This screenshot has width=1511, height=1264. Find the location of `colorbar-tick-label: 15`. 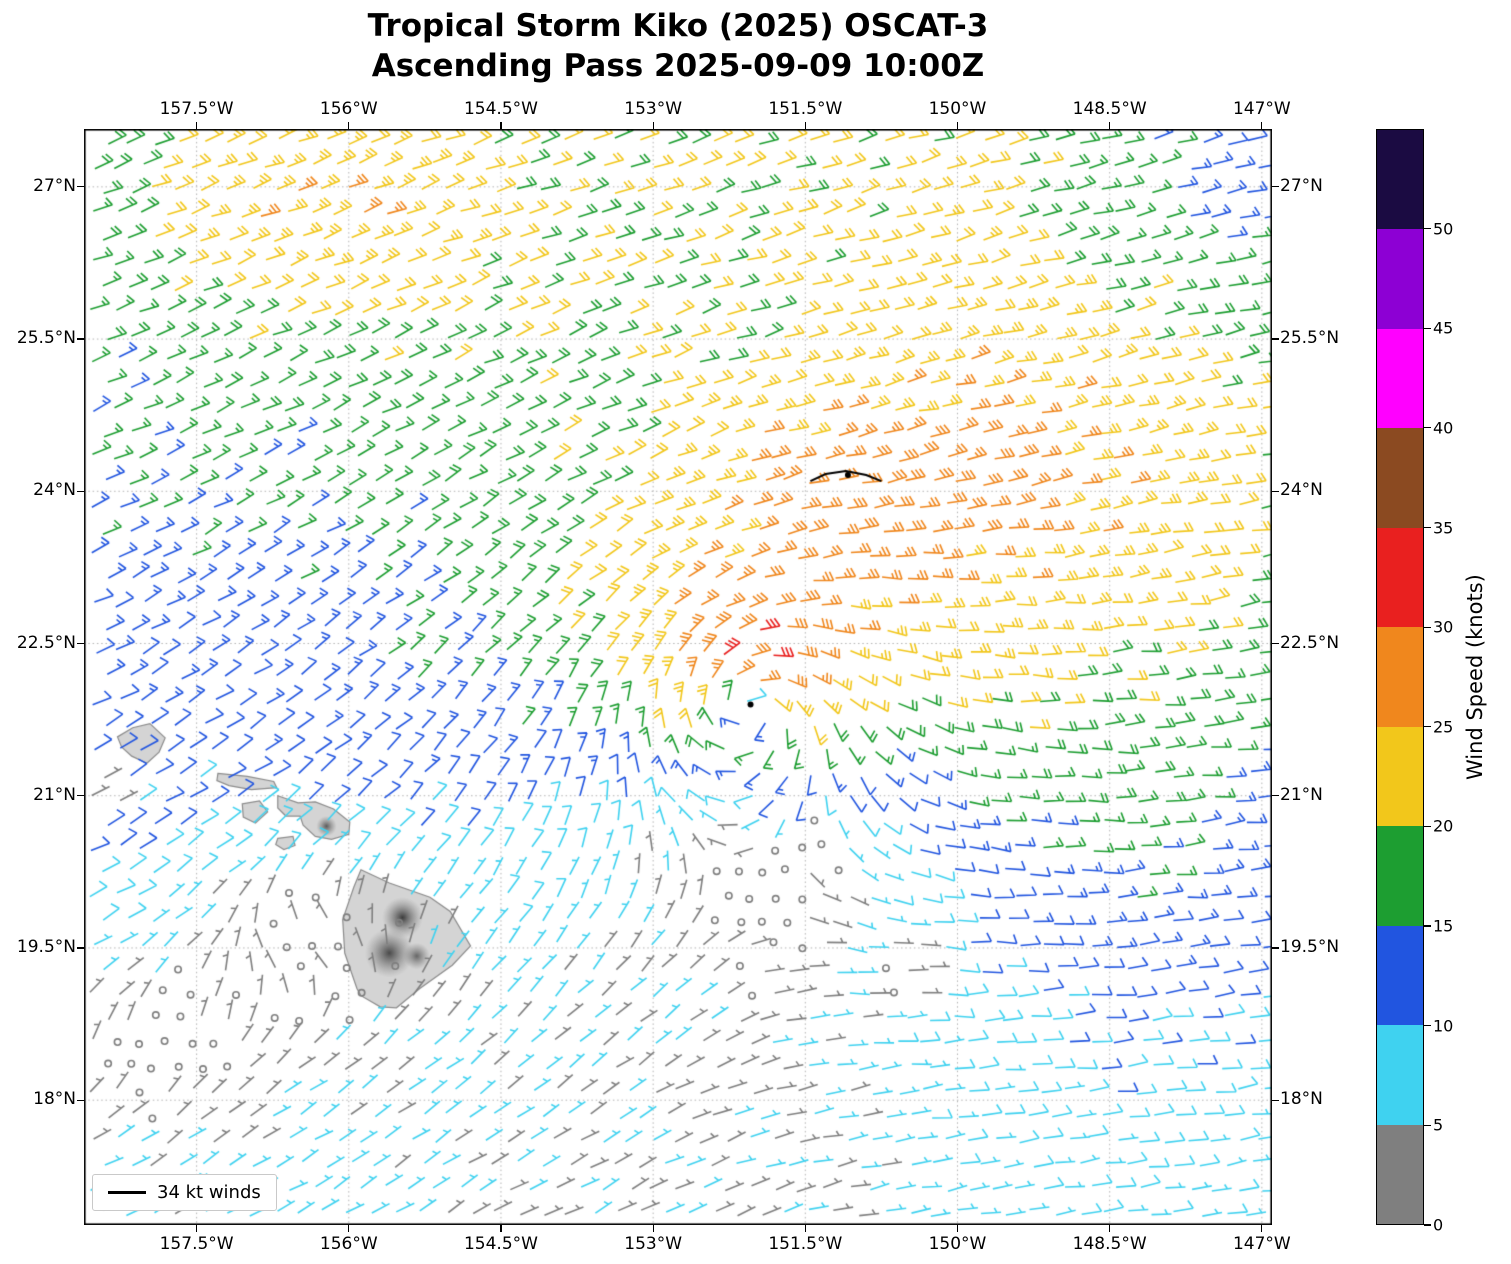

colorbar-tick-label: 15 is located at coordinates (1443, 926).